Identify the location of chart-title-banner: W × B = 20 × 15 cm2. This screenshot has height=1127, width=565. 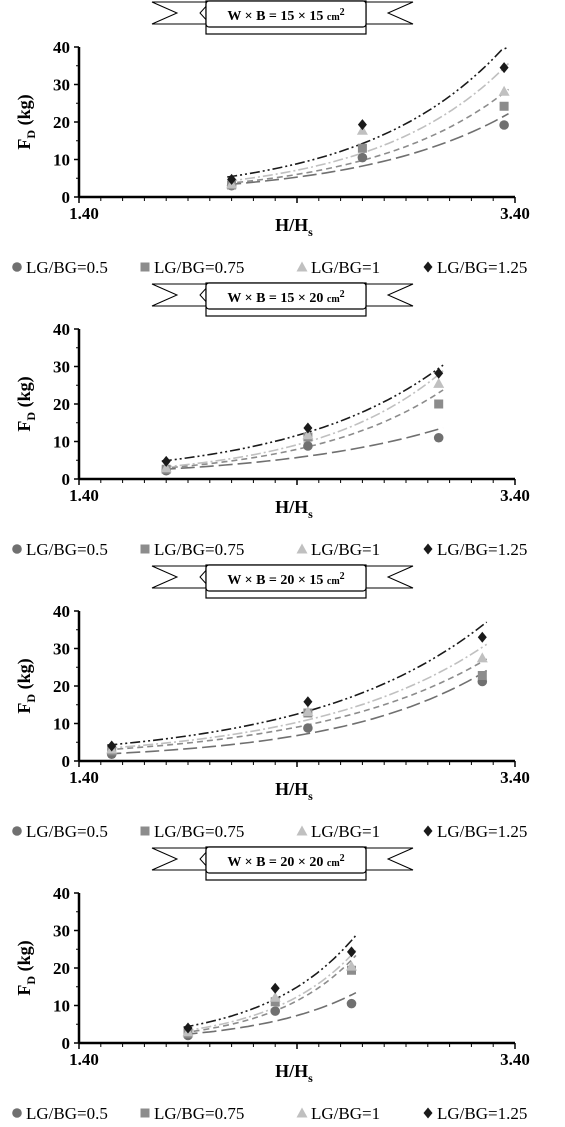
(282, 581).